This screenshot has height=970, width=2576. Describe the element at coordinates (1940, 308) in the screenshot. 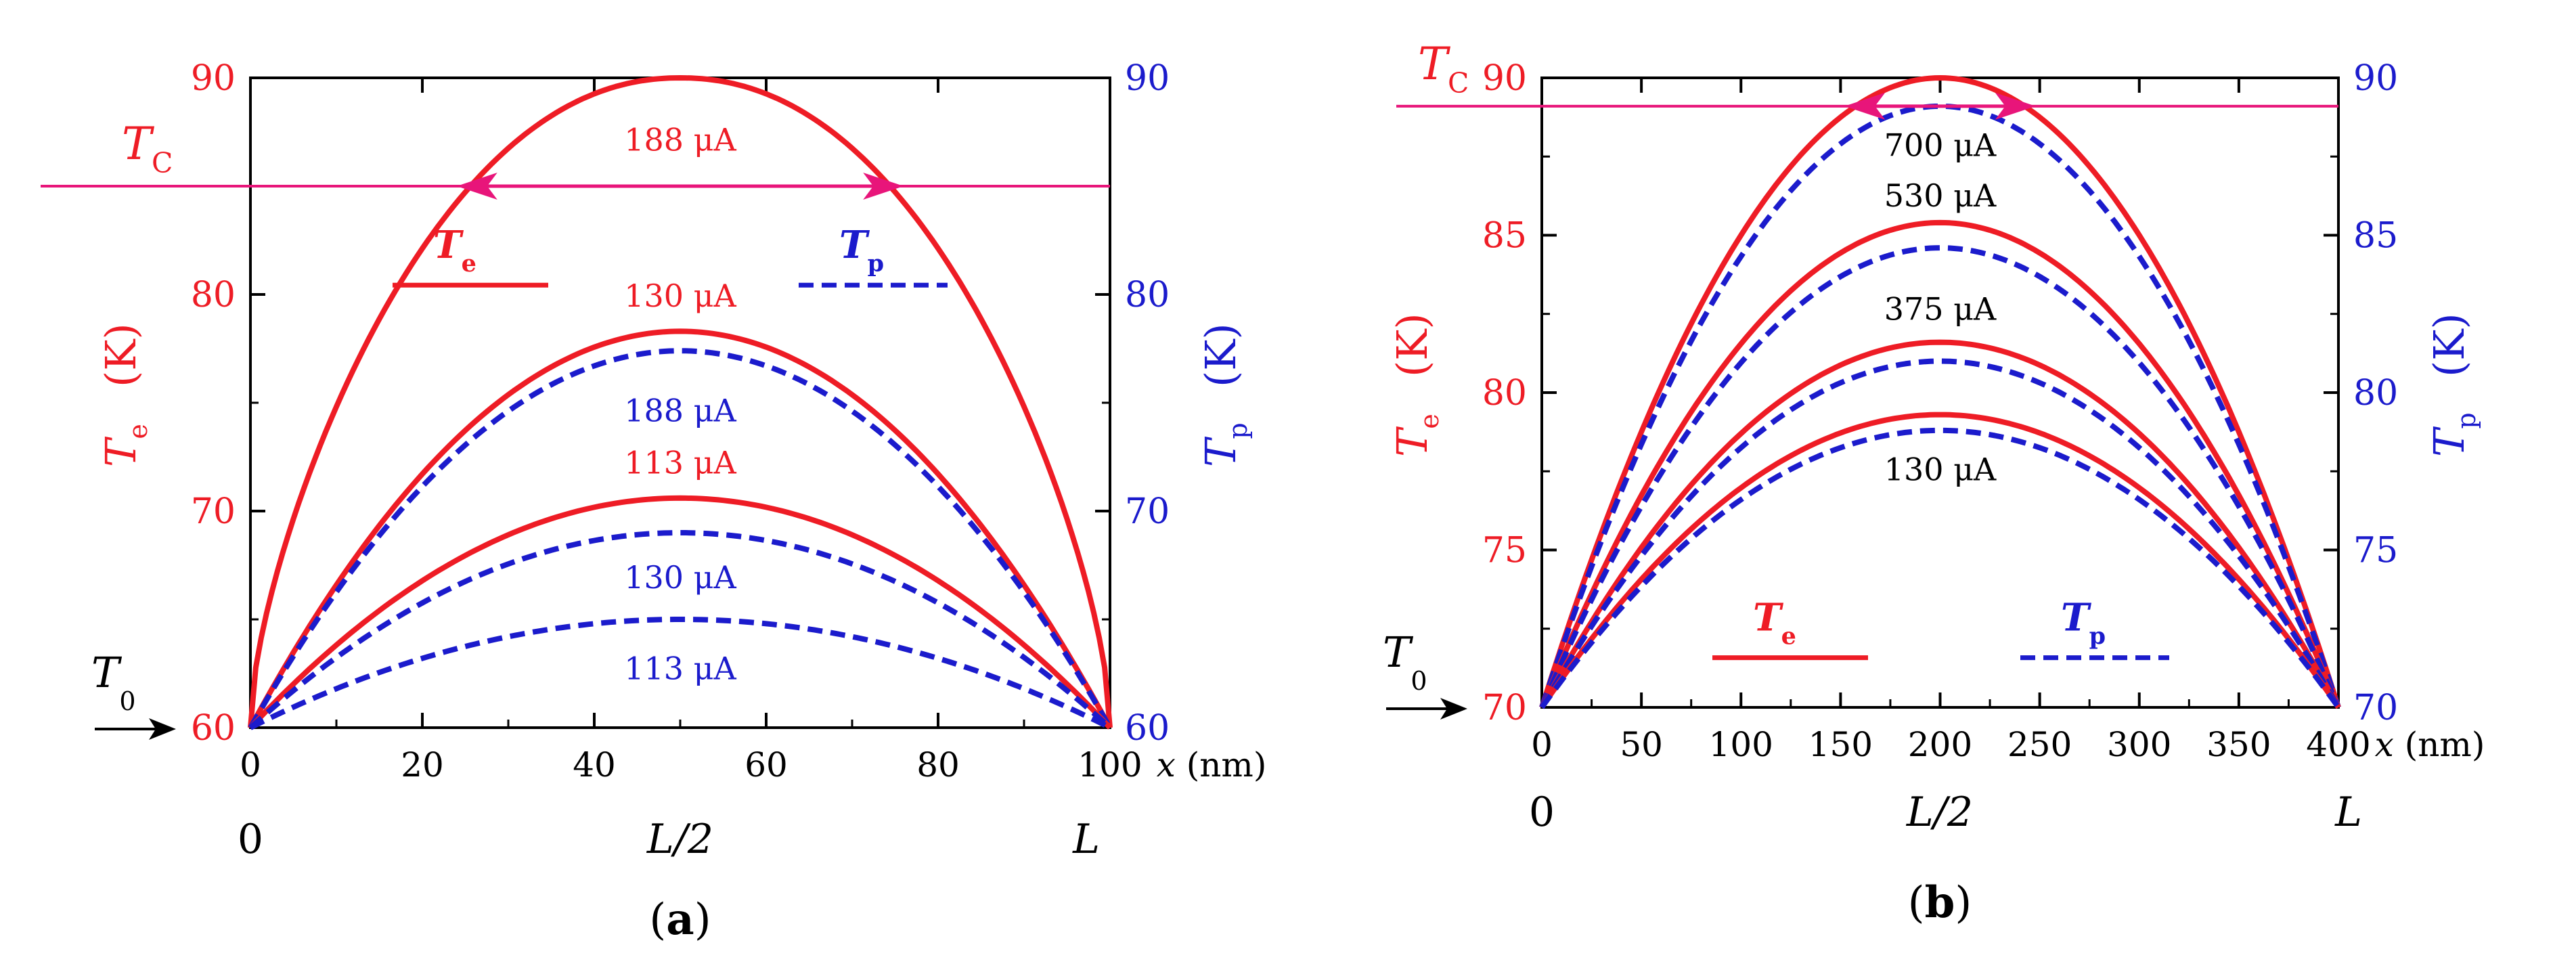

I see `data-label-current: 375 μA` at that location.